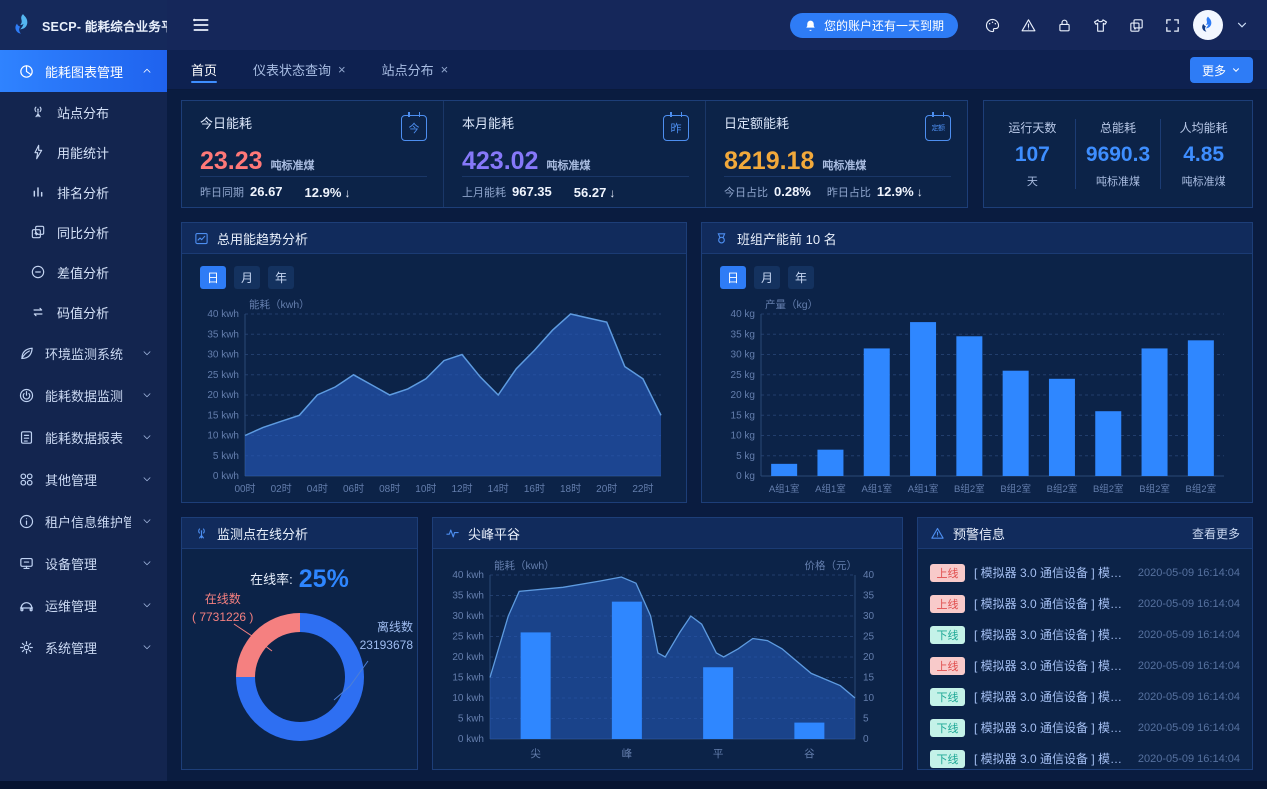 The height and width of the screenshot is (789, 1267). What do you see at coordinates (93, 25) in the screenshot?
I see `brand: SECP- 能耗综合业务平台` at bounding box center [93, 25].